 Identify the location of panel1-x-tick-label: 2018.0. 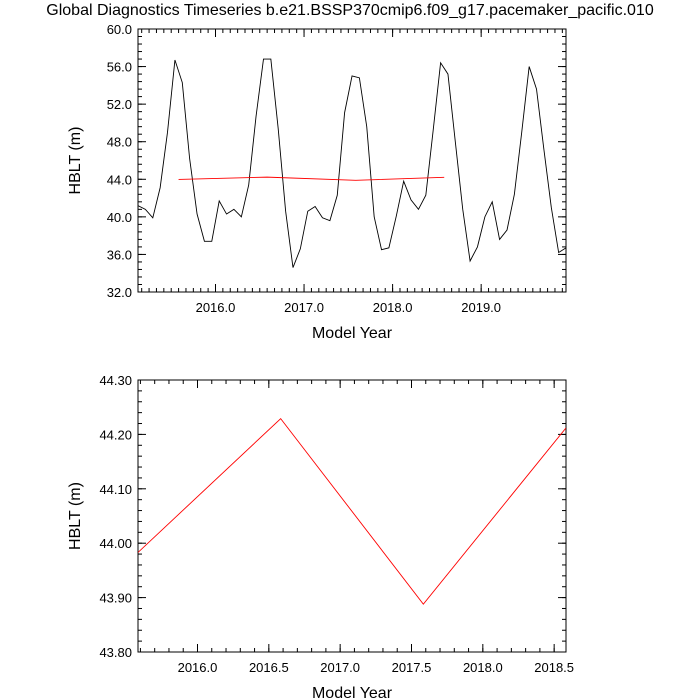
(393, 307).